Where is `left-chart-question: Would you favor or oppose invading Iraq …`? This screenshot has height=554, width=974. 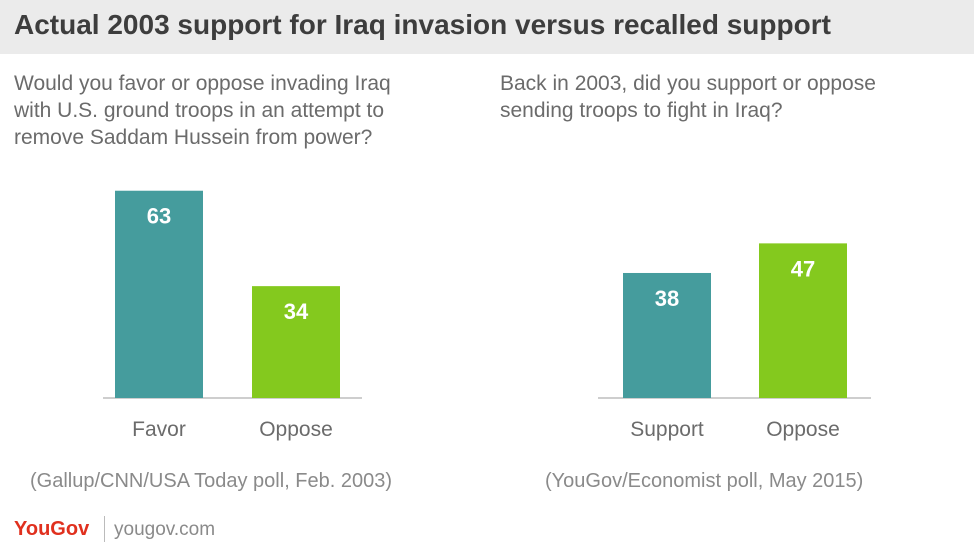 left-chart-question: Would you favor or oppose invading Iraq … is located at coordinates (202, 110).